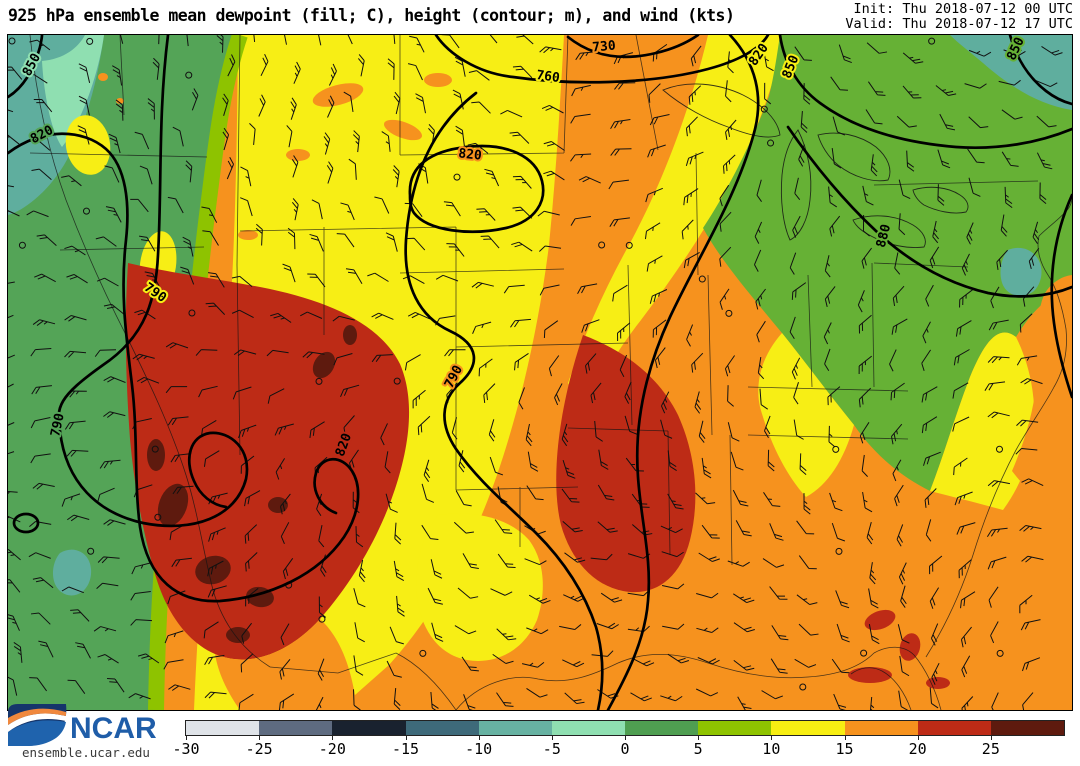 This screenshot has width=1080, height=766. I want to click on dewpoint-colorbar, so click(625, 728).